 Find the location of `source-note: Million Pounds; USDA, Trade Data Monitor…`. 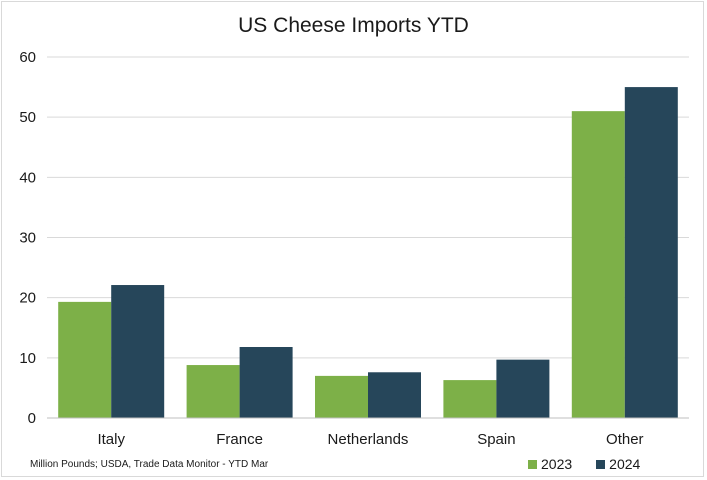

source-note: Million Pounds; USDA, Trade Data Monitor… is located at coordinates (149, 464).